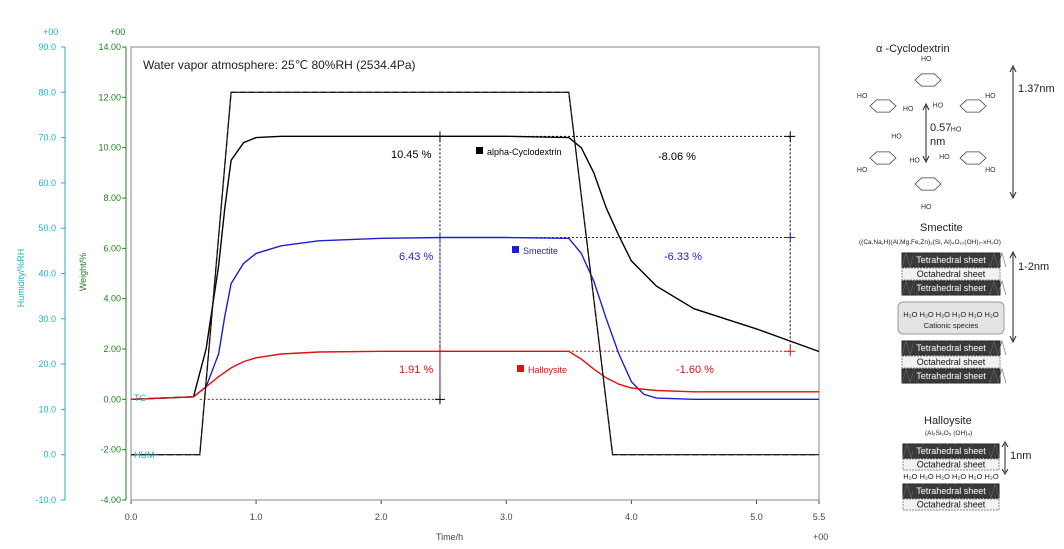 This screenshot has height=549, width=1064. Describe the element at coordinates (677, 157) in the screenshot. I see `loss-label: -8.06 %` at that location.